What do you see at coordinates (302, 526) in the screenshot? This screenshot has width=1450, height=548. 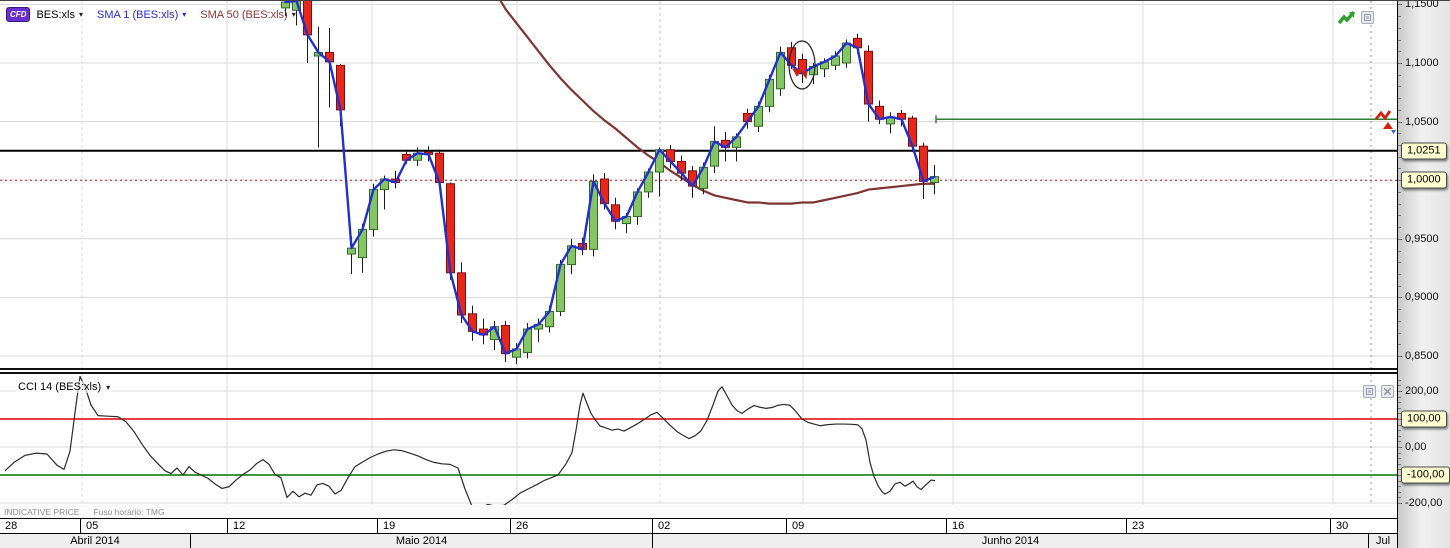 I see `date-tick-cell: 12` at bounding box center [302, 526].